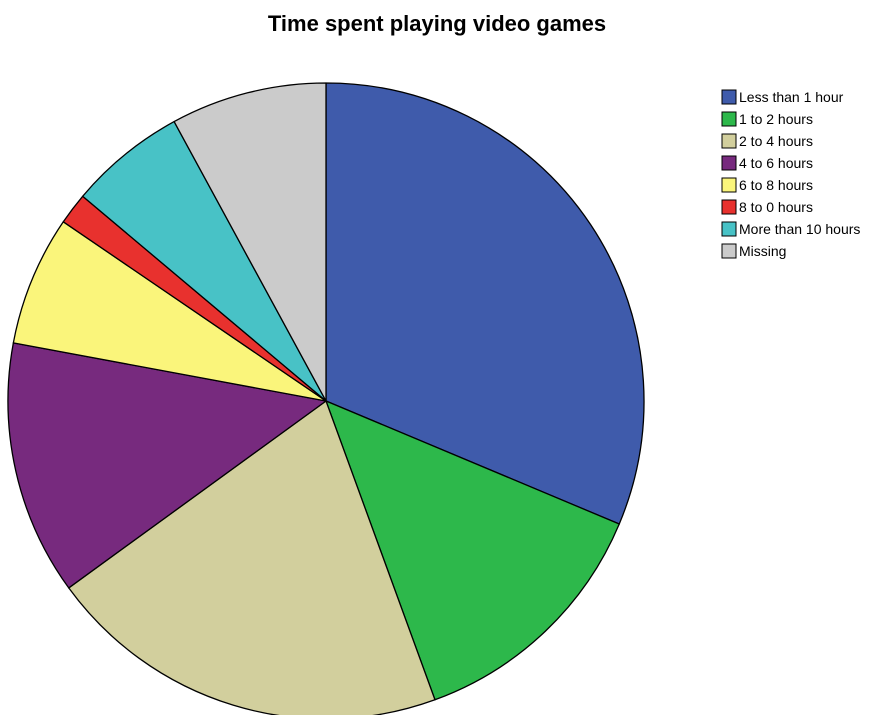 Image resolution: width=890 pixels, height=715 pixels. I want to click on legend-item: 4 to 6 hours, so click(767, 163).